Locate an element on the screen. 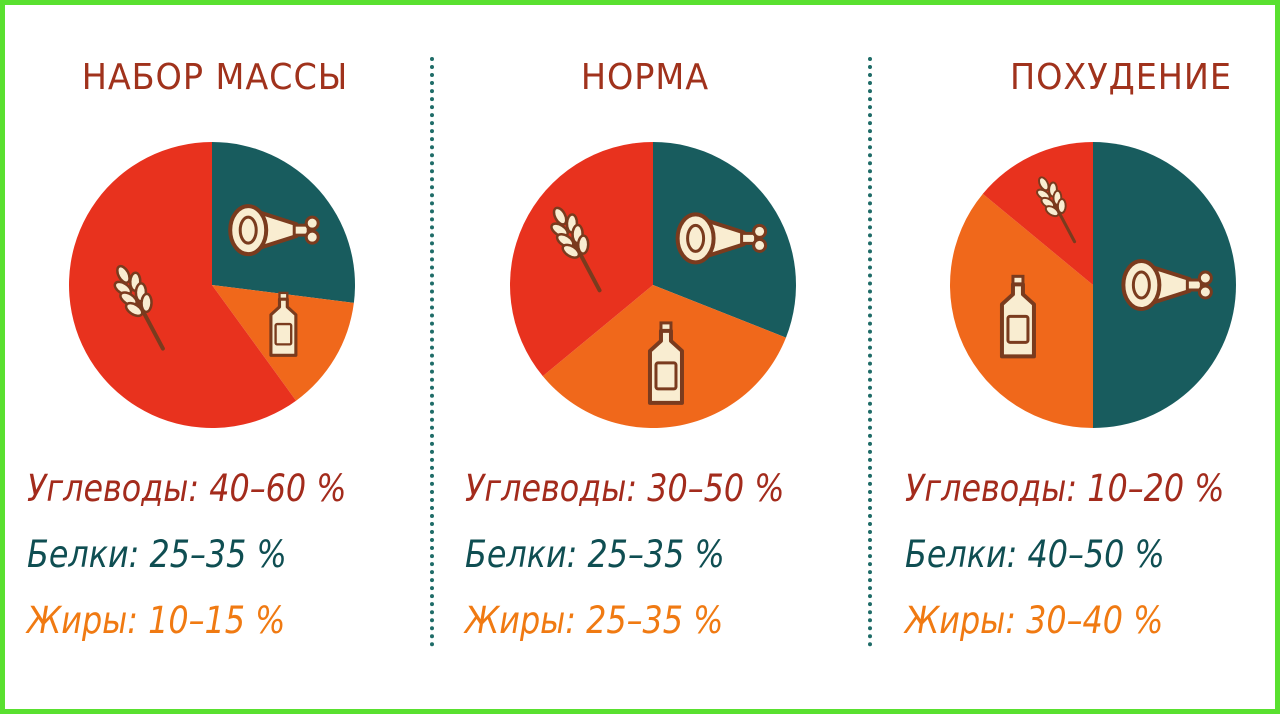 This screenshot has height=719, width=1280. legend-range: 40–60 % is located at coordinates (277, 488).